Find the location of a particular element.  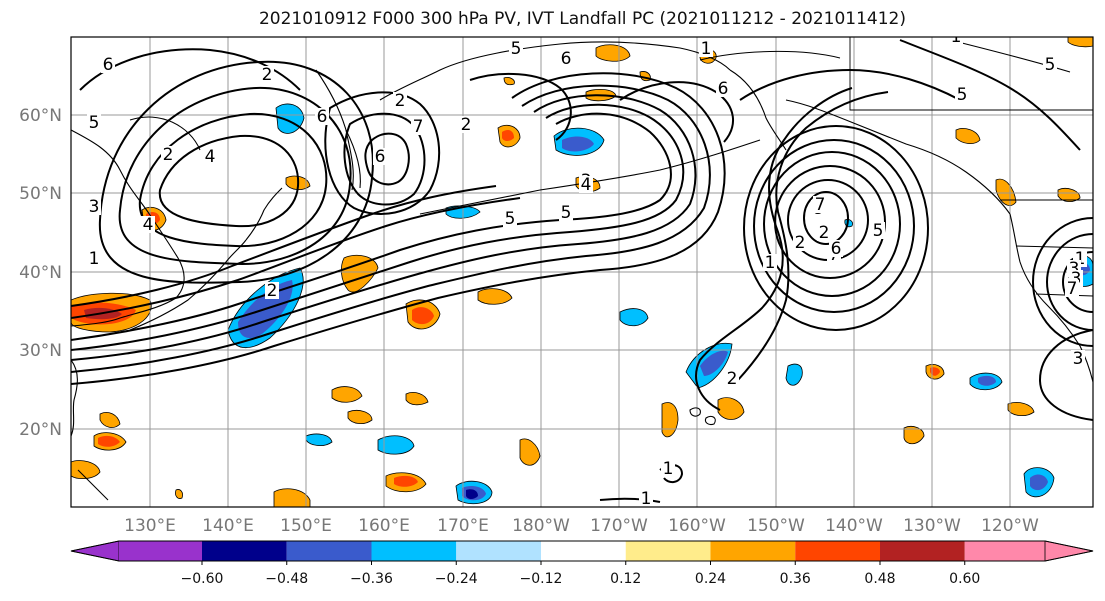

colorbar-tick-label: −0.12 is located at coordinates (541, 579).